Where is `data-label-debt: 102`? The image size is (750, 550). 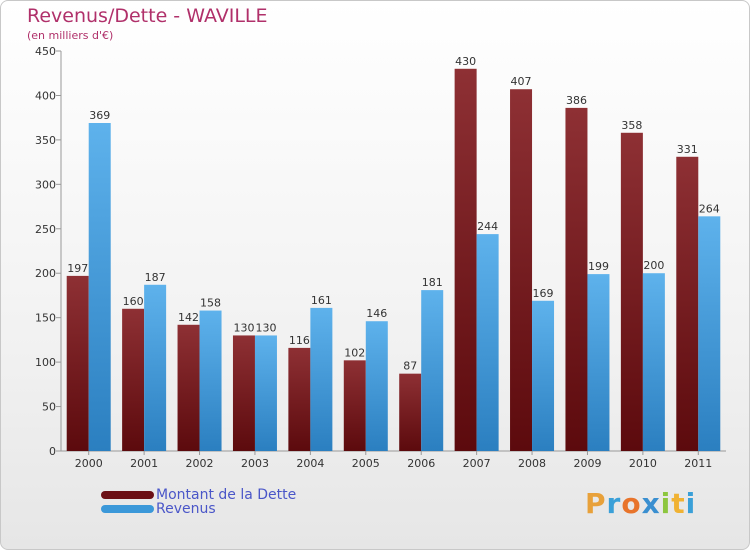
data-label-debt: 102 is located at coordinates (354, 352).